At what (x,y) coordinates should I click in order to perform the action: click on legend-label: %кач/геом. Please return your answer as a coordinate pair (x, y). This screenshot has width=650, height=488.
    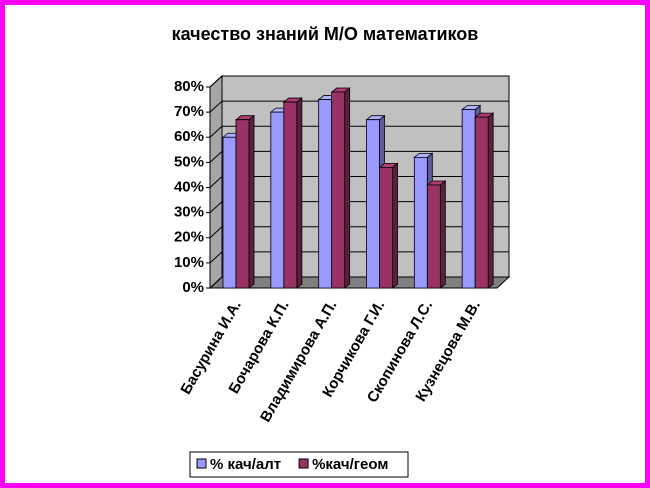
    Looking at the image, I should click on (350, 464).